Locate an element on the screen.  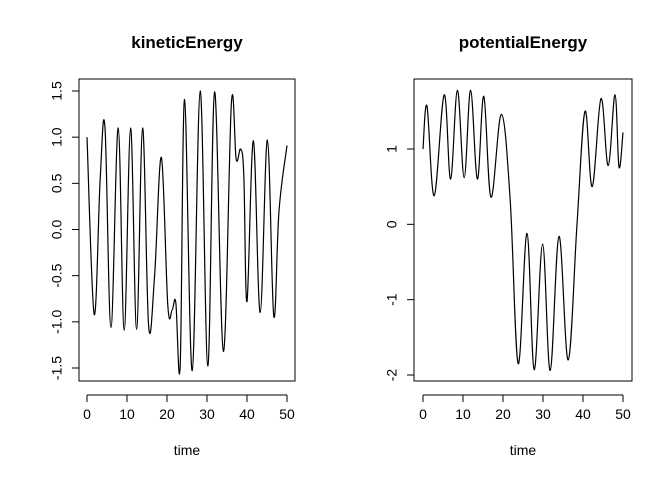
y-tick-label: -1.5 is located at coordinates (57, 368).